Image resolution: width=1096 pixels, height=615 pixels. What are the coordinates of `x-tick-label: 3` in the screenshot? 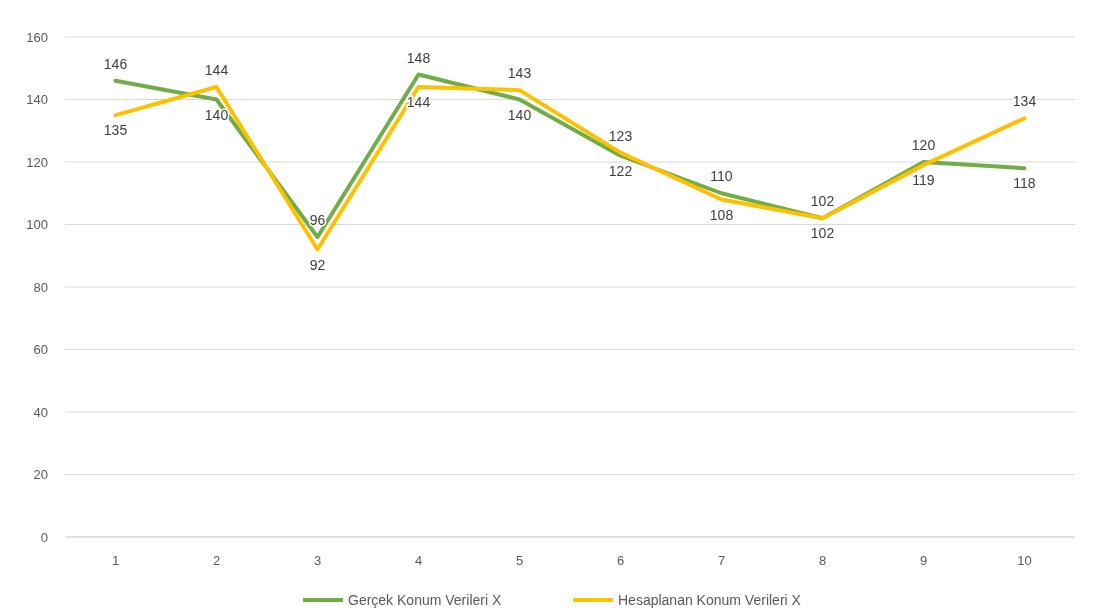 It's located at (317, 560).